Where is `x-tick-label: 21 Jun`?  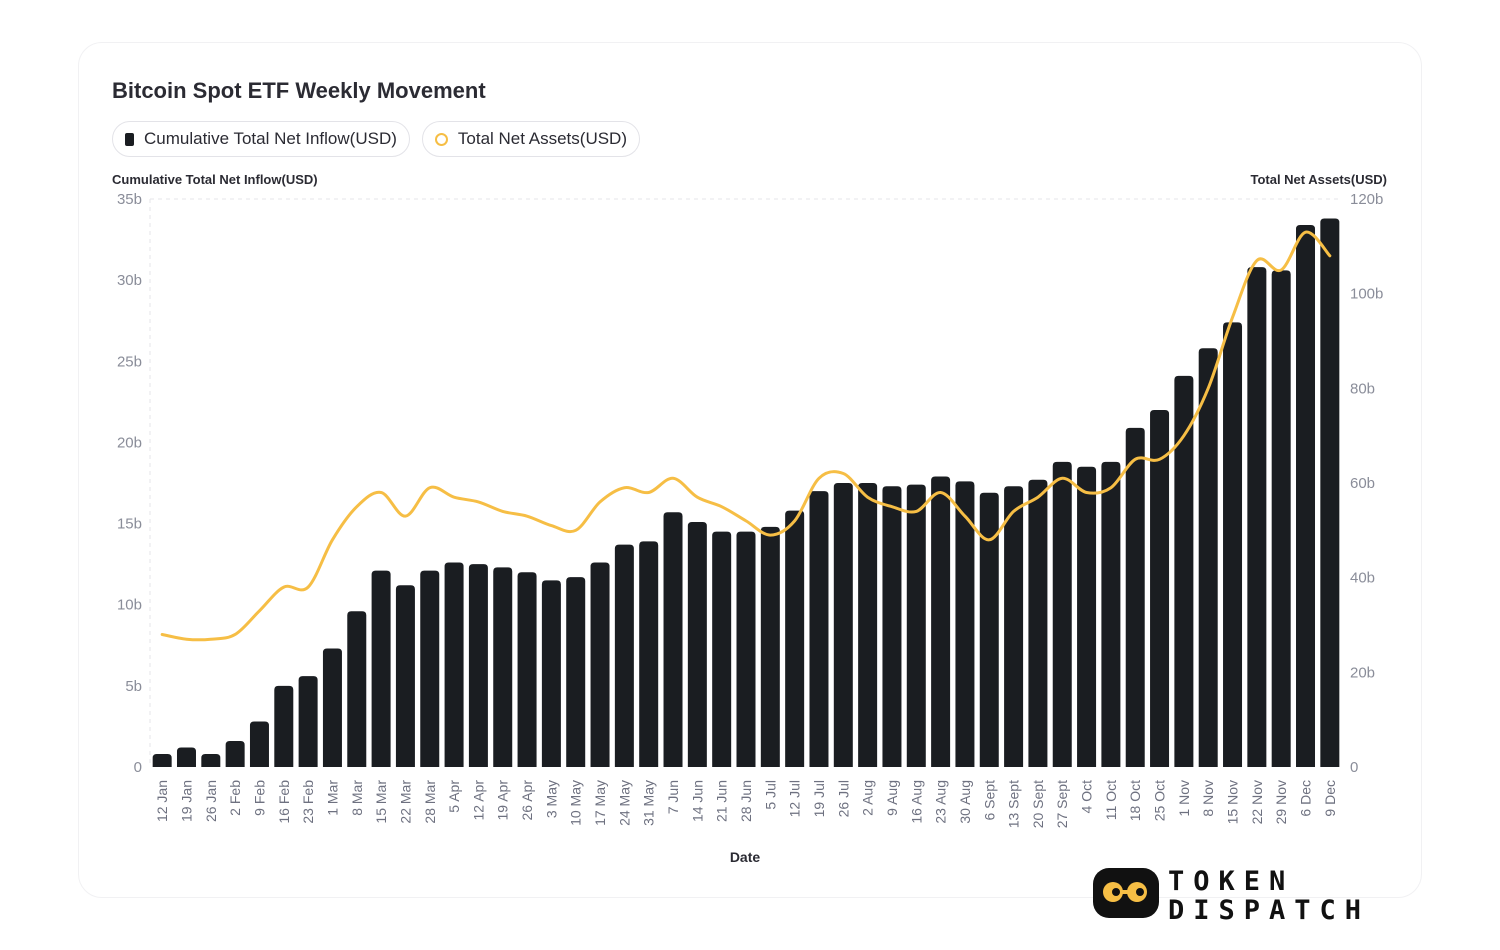 x-tick-label: 21 Jun is located at coordinates (722, 801).